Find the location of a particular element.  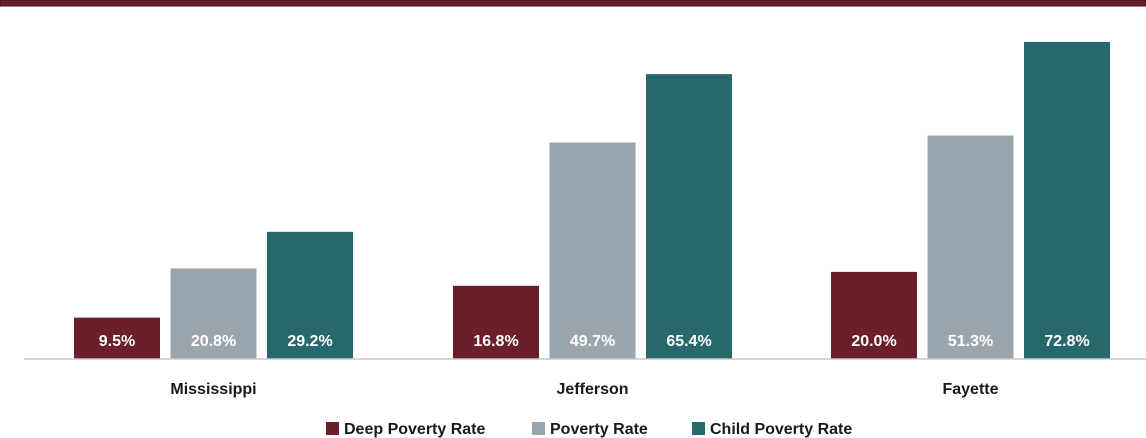

bar-fayette-poverty-rate is located at coordinates (970, 247).